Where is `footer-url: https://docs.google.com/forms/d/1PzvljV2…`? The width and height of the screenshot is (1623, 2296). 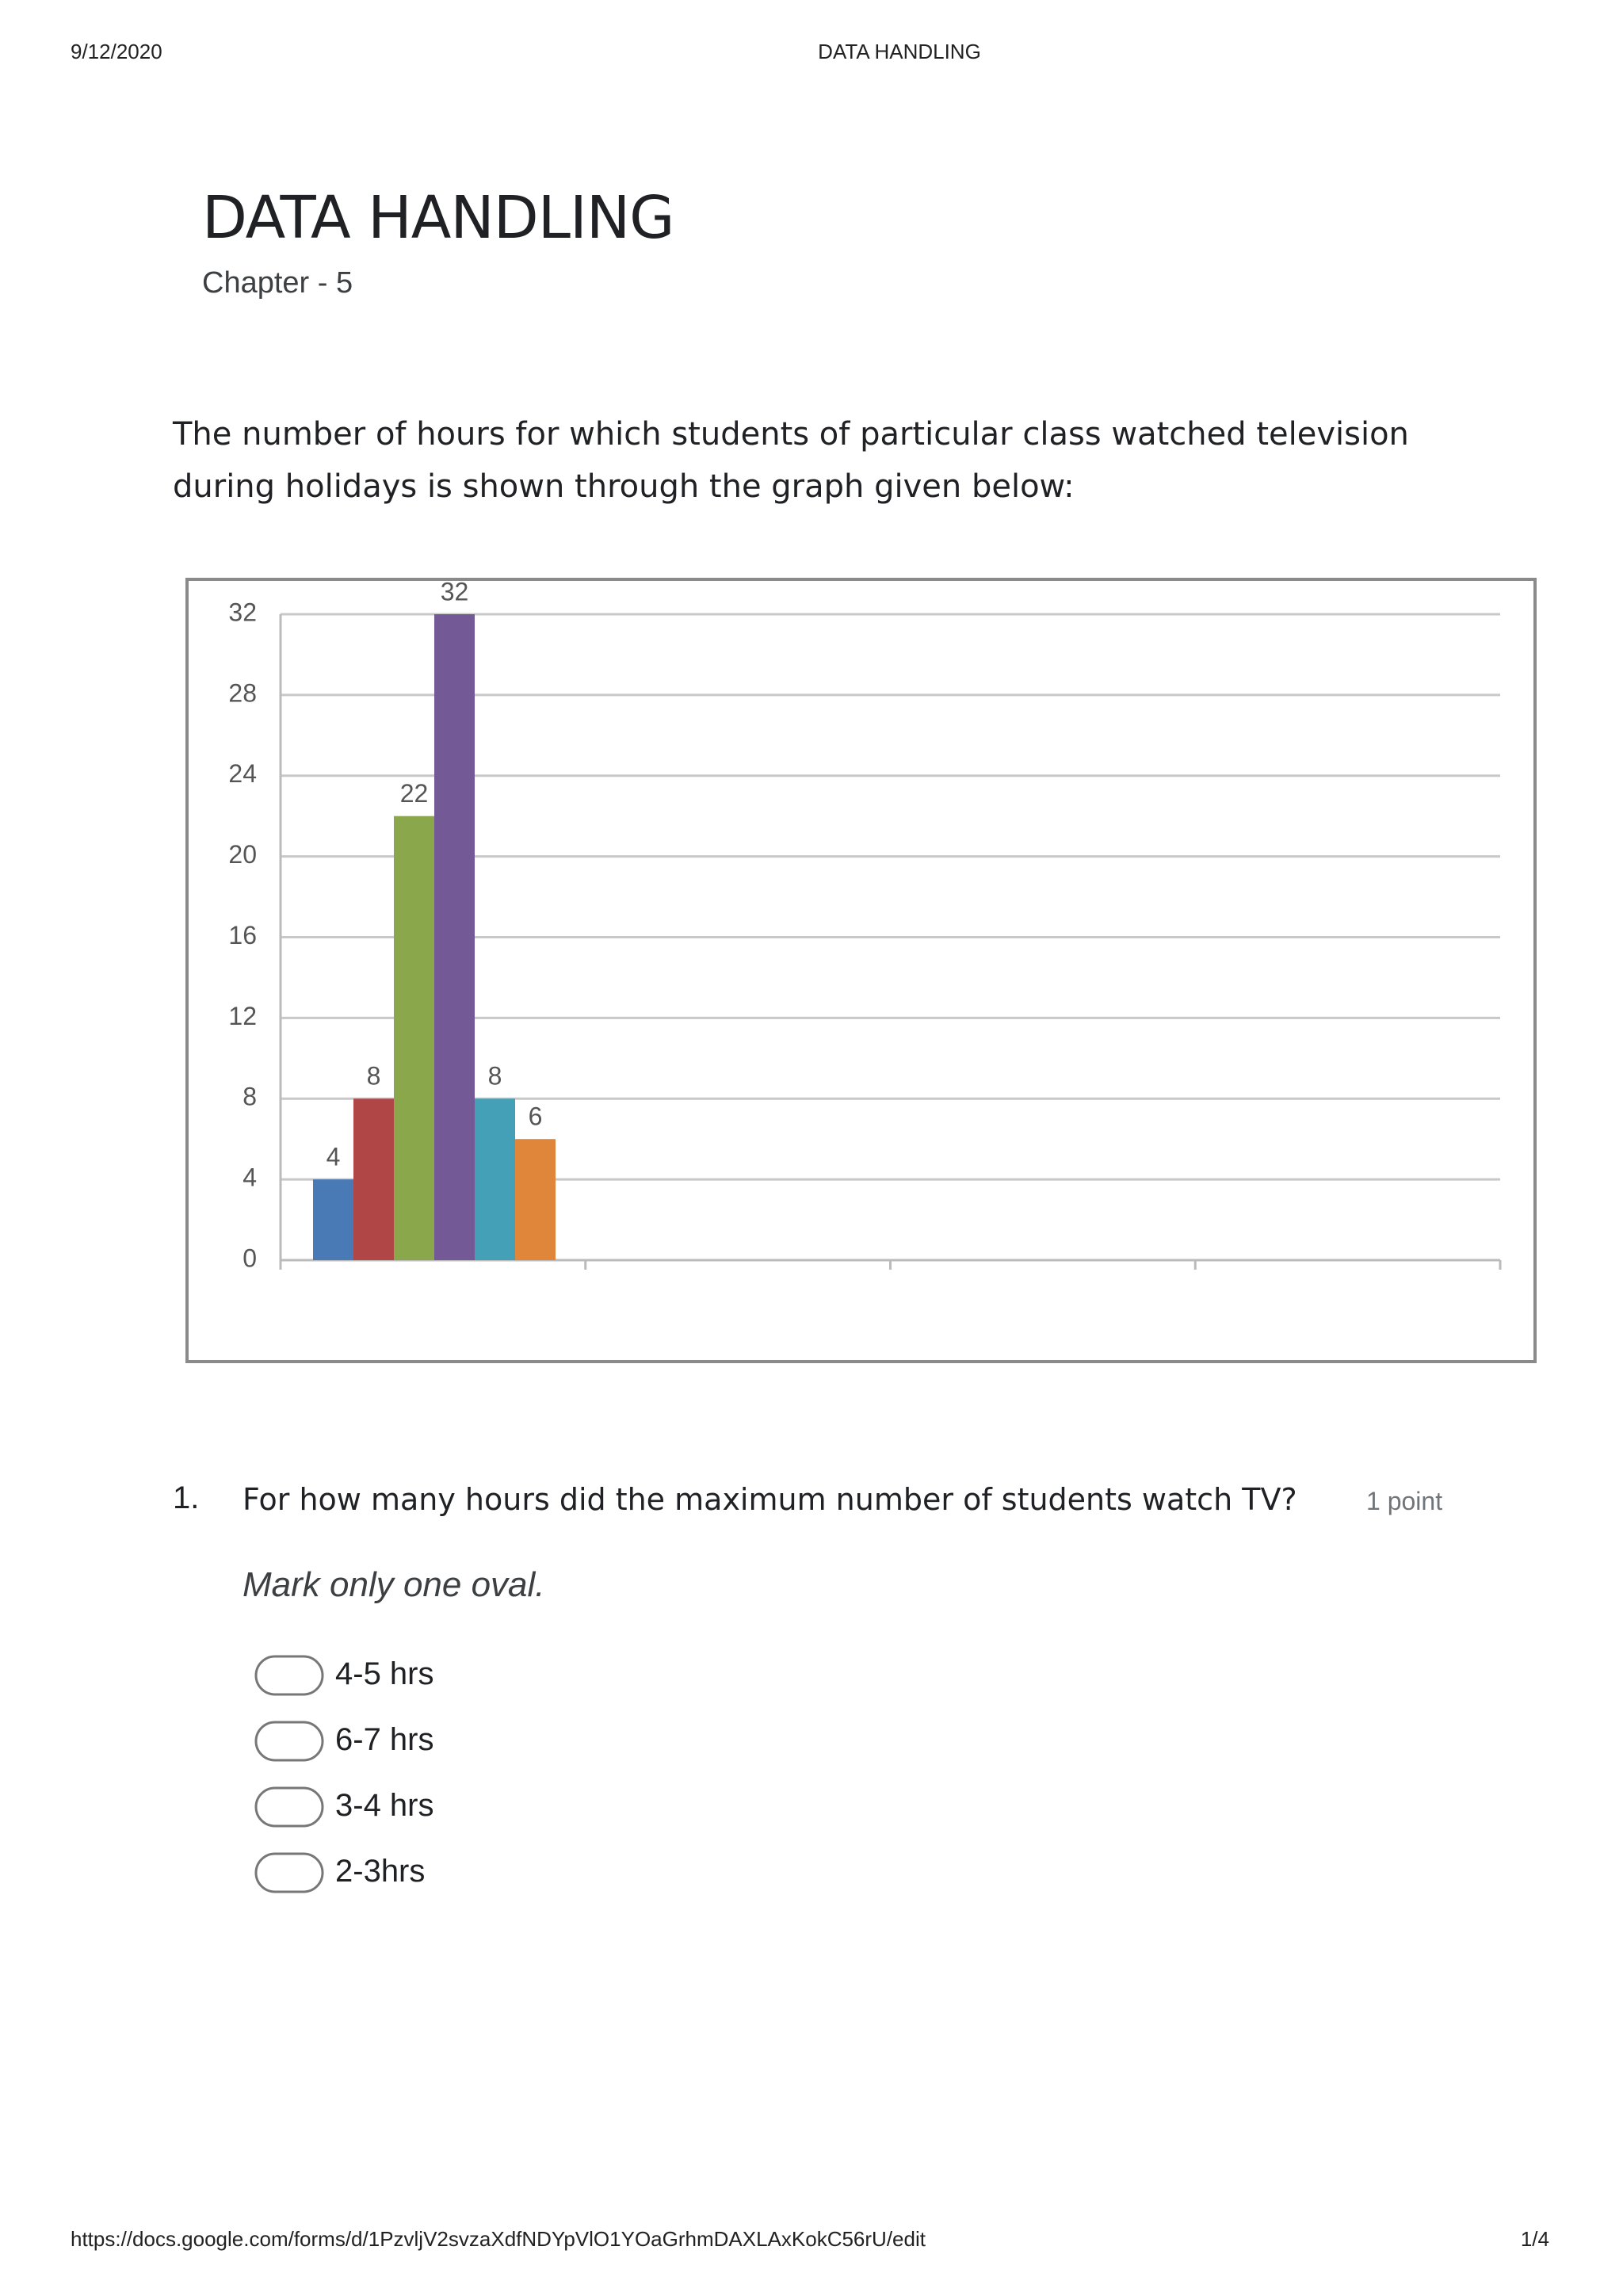 footer-url: https://docs.google.com/forms/d/1PzvljV2… is located at coordinates (499, 2239).